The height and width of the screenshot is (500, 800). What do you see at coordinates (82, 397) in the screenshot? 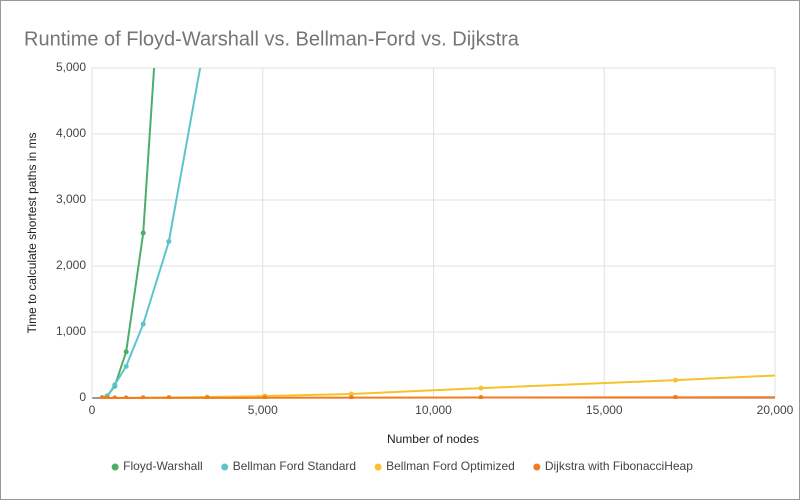
I see `y-tick-label: 0` at bounding box center [82, 397].